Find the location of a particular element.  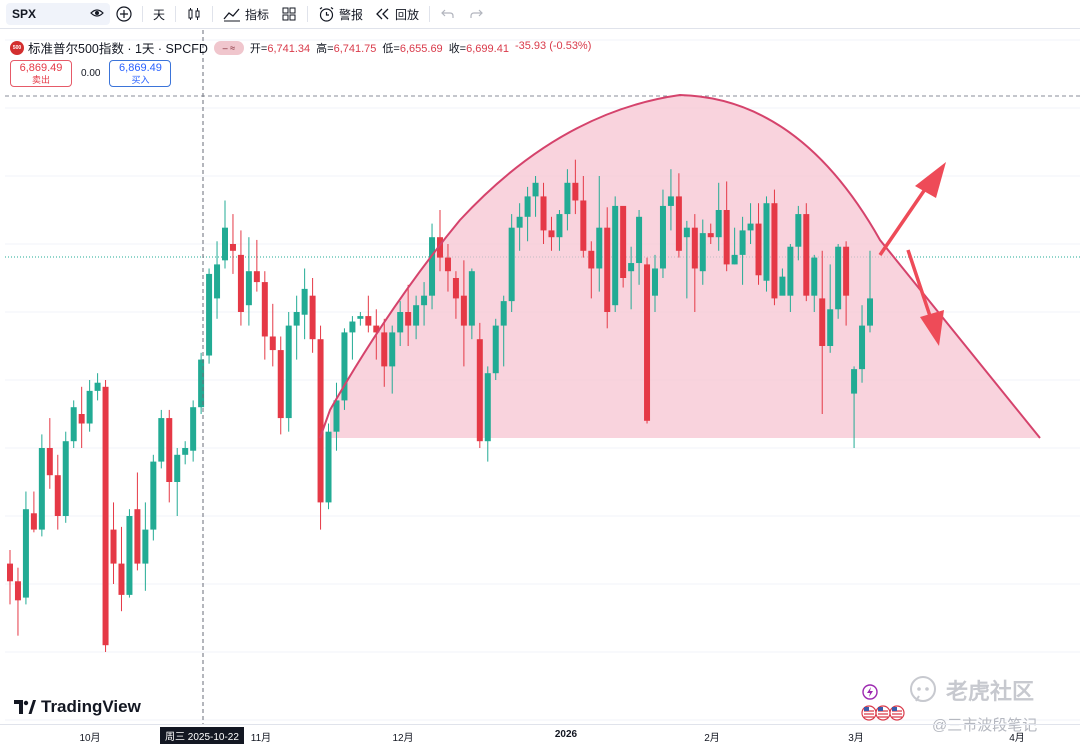

timeframe-button: 天 is located at coordinates (159, 14).